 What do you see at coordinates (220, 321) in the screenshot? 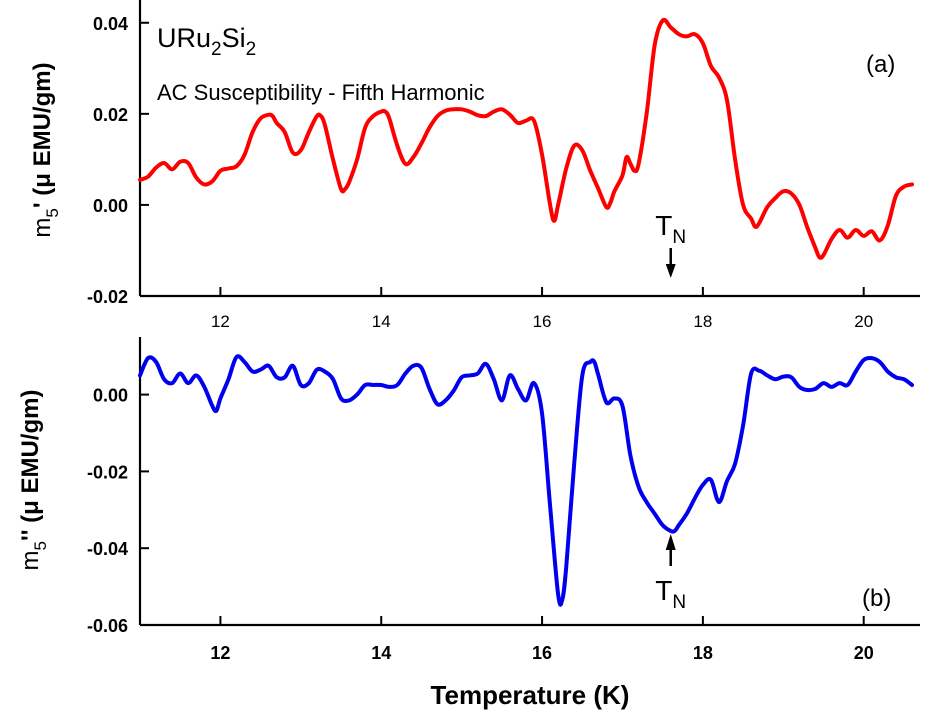
I see `panel-a-x-tick-label: 12` at bounding box center [220, 321].